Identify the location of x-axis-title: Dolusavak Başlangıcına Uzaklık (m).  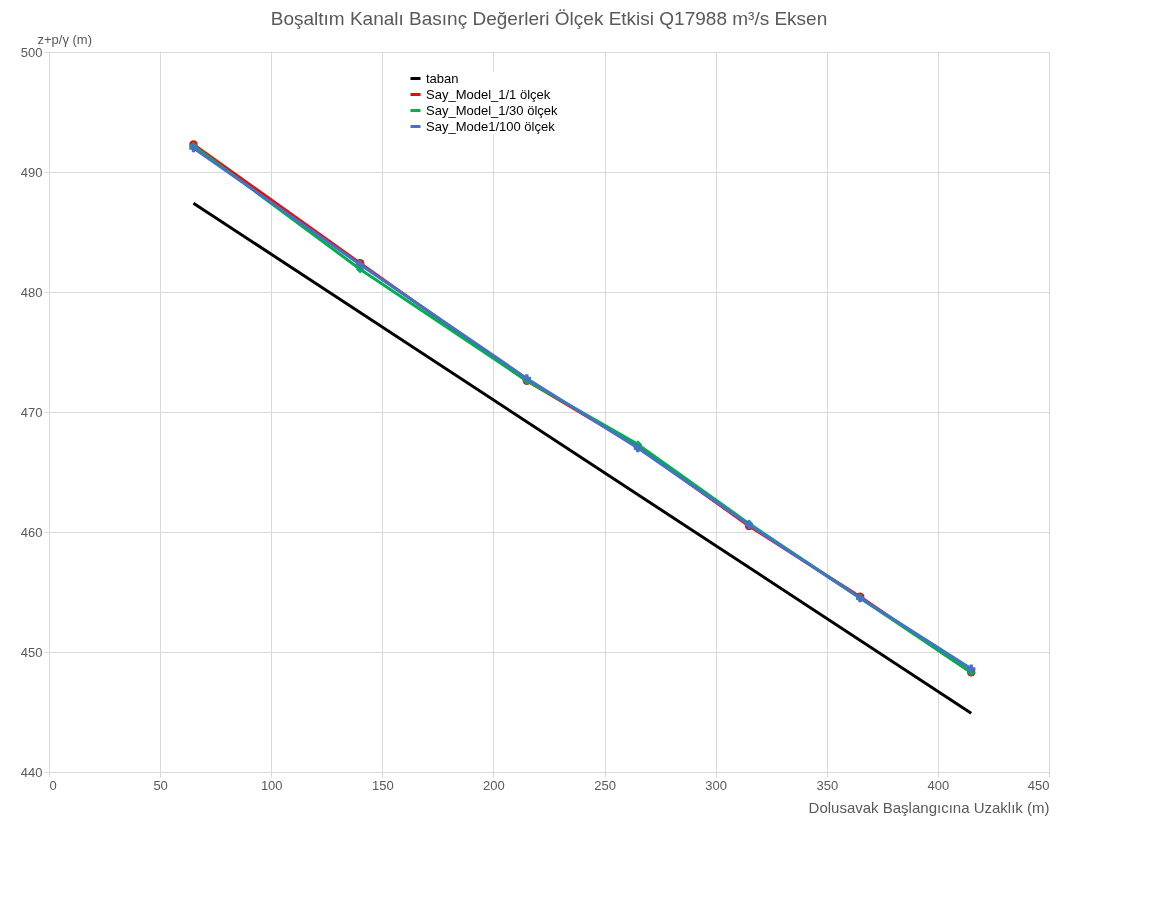
(929, 807).